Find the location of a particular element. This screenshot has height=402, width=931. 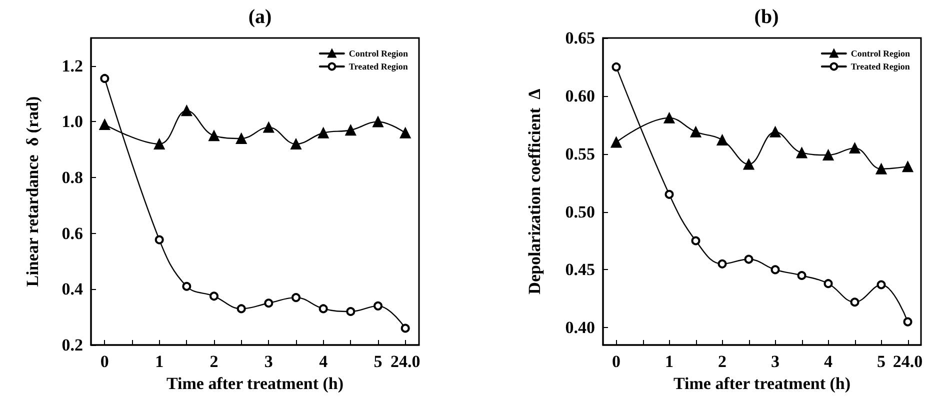

y-axis-title: Depolarization coefficient Δ is located at coordinates (534, 191).